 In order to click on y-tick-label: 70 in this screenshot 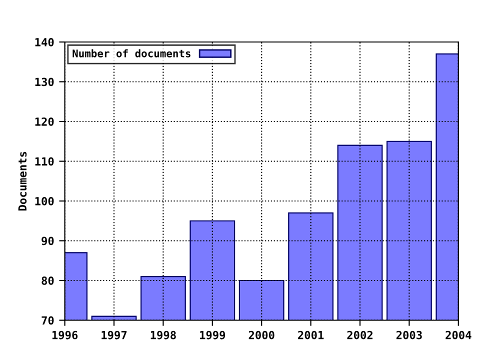, I will do `click(48, 320)`.